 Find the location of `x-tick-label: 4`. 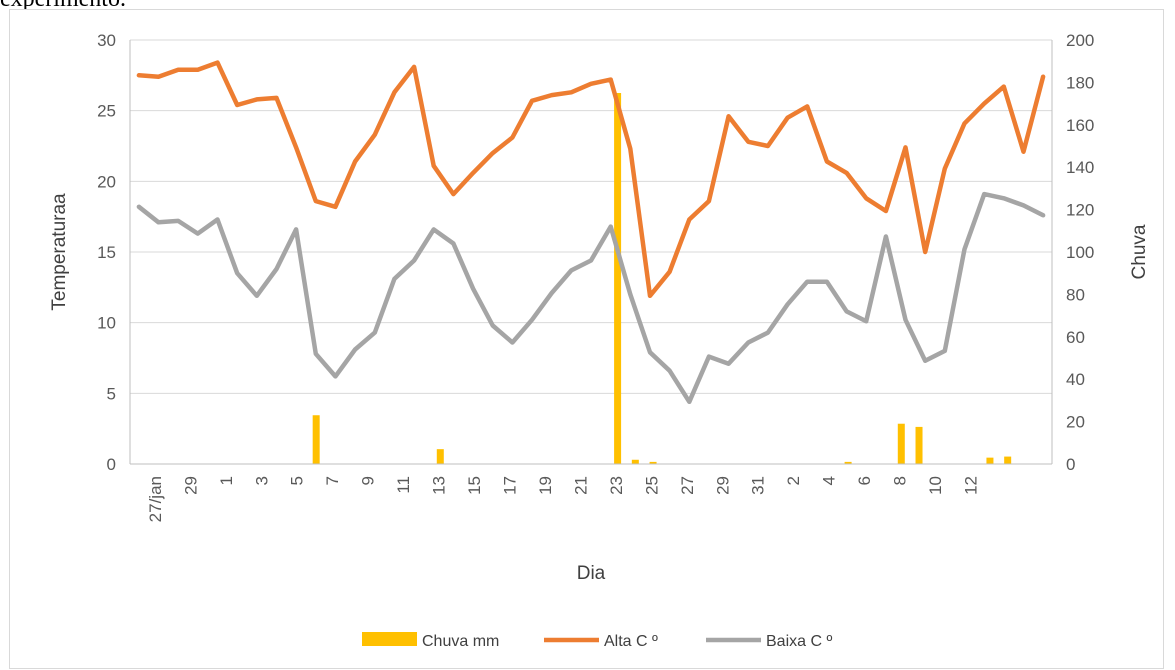

x-tick-label: 4 is located at coordinates (829, 480).